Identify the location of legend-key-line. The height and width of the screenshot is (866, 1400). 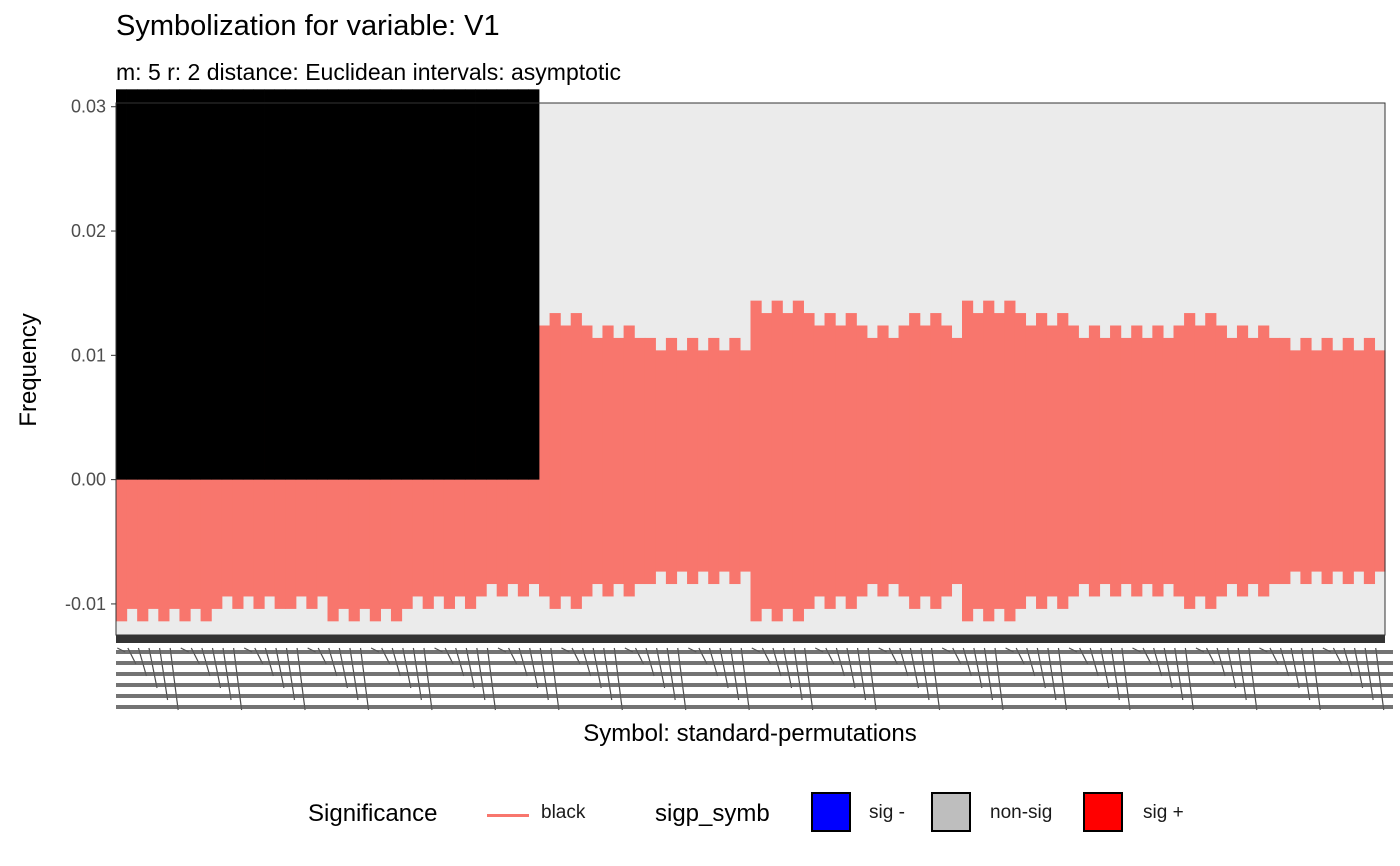
(508, 815).